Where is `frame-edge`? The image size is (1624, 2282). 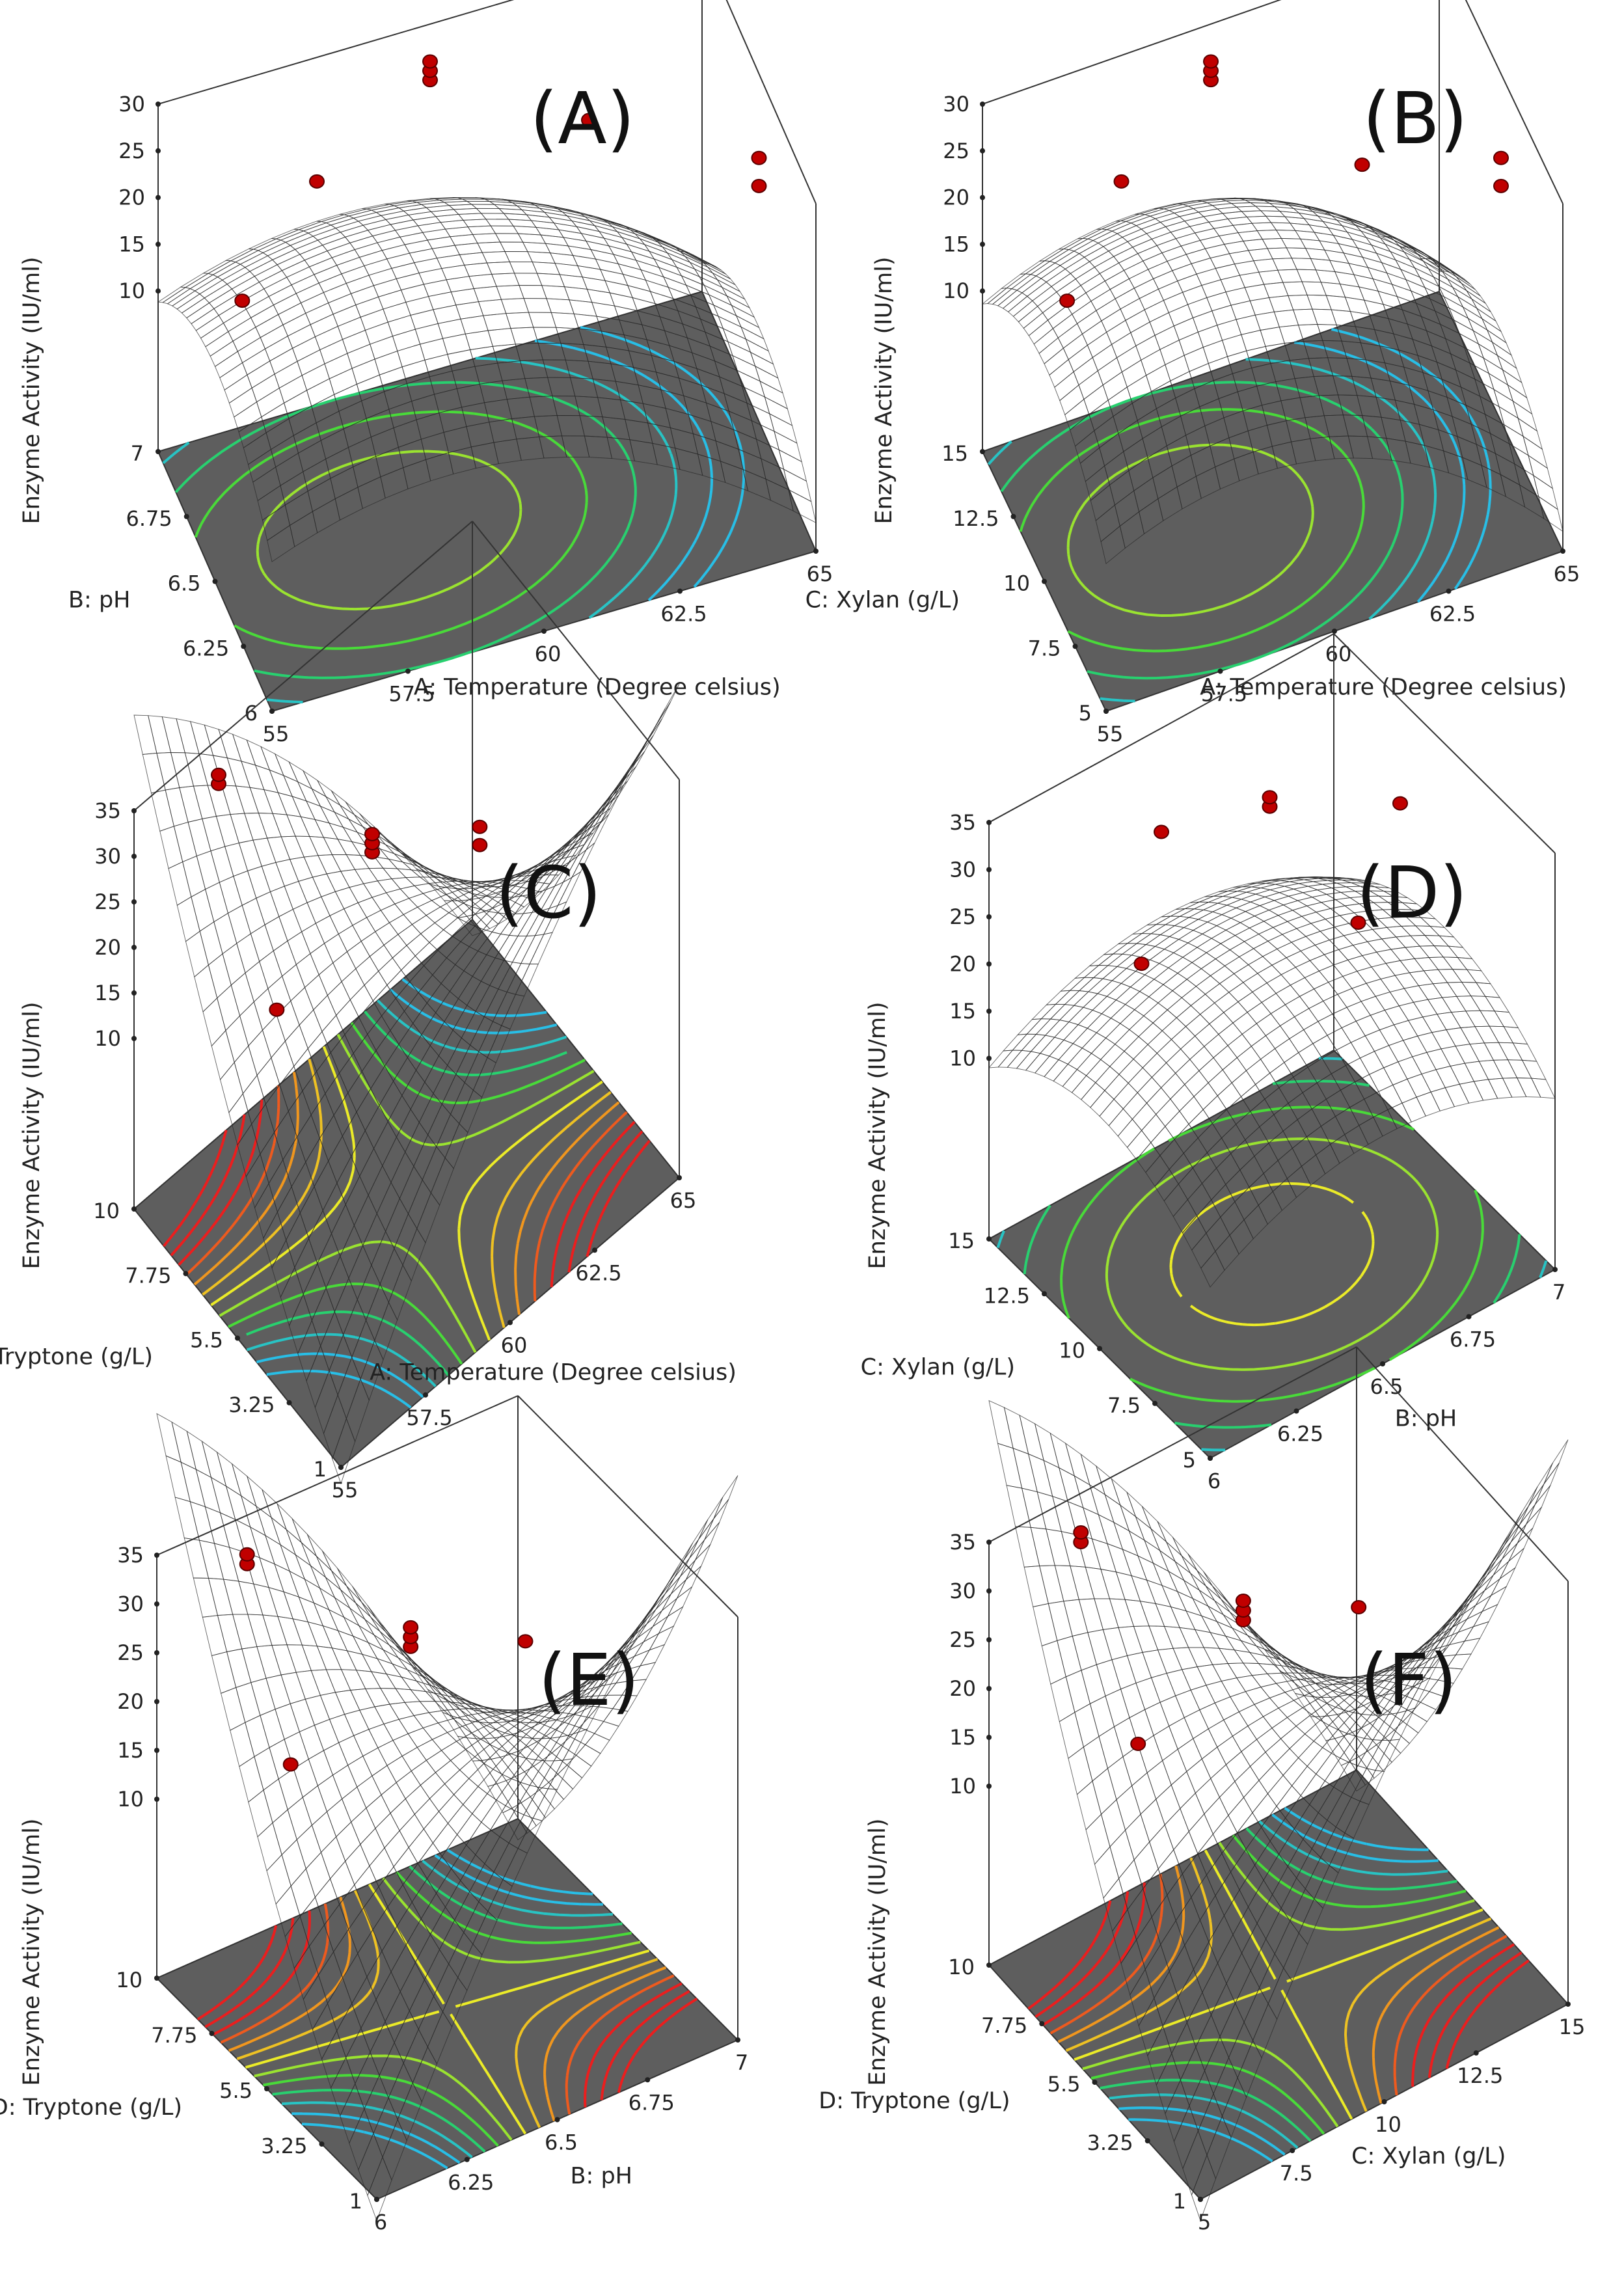
frame-edge is located at coordinates (336, 52).